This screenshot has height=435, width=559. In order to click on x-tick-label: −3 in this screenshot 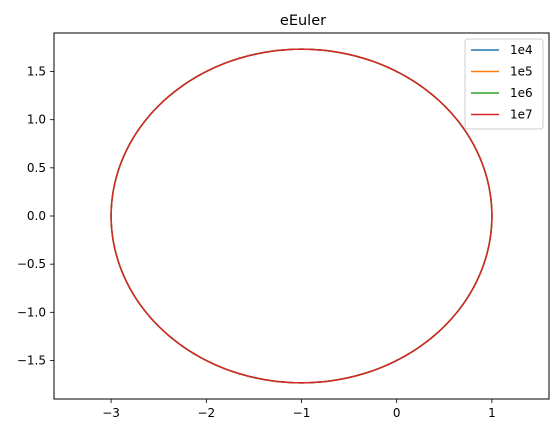, I will do `click(111, 413)`.